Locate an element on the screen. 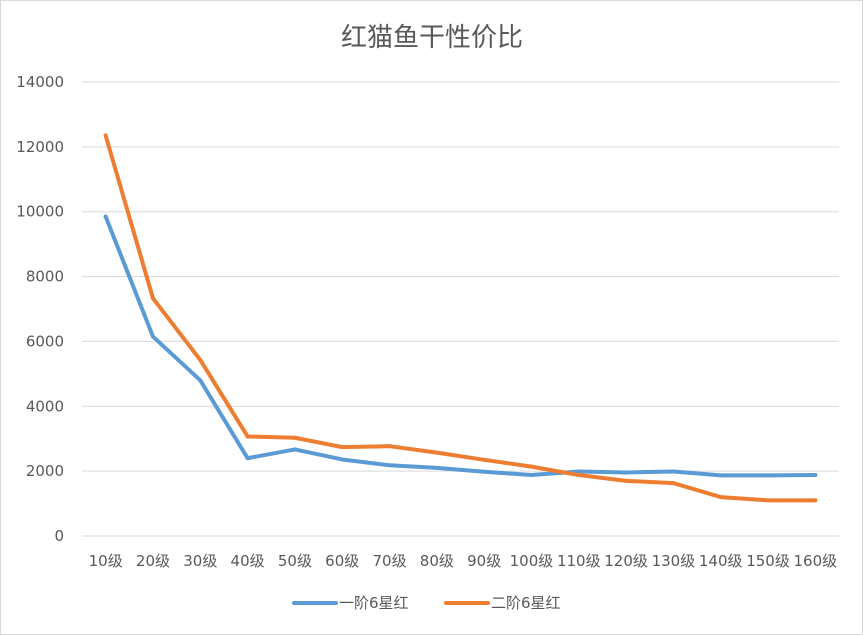 The width and height of the screenshot is (863, 636). chart-title: 红猫鱼干性价比 is located at coordinates (432, 38).